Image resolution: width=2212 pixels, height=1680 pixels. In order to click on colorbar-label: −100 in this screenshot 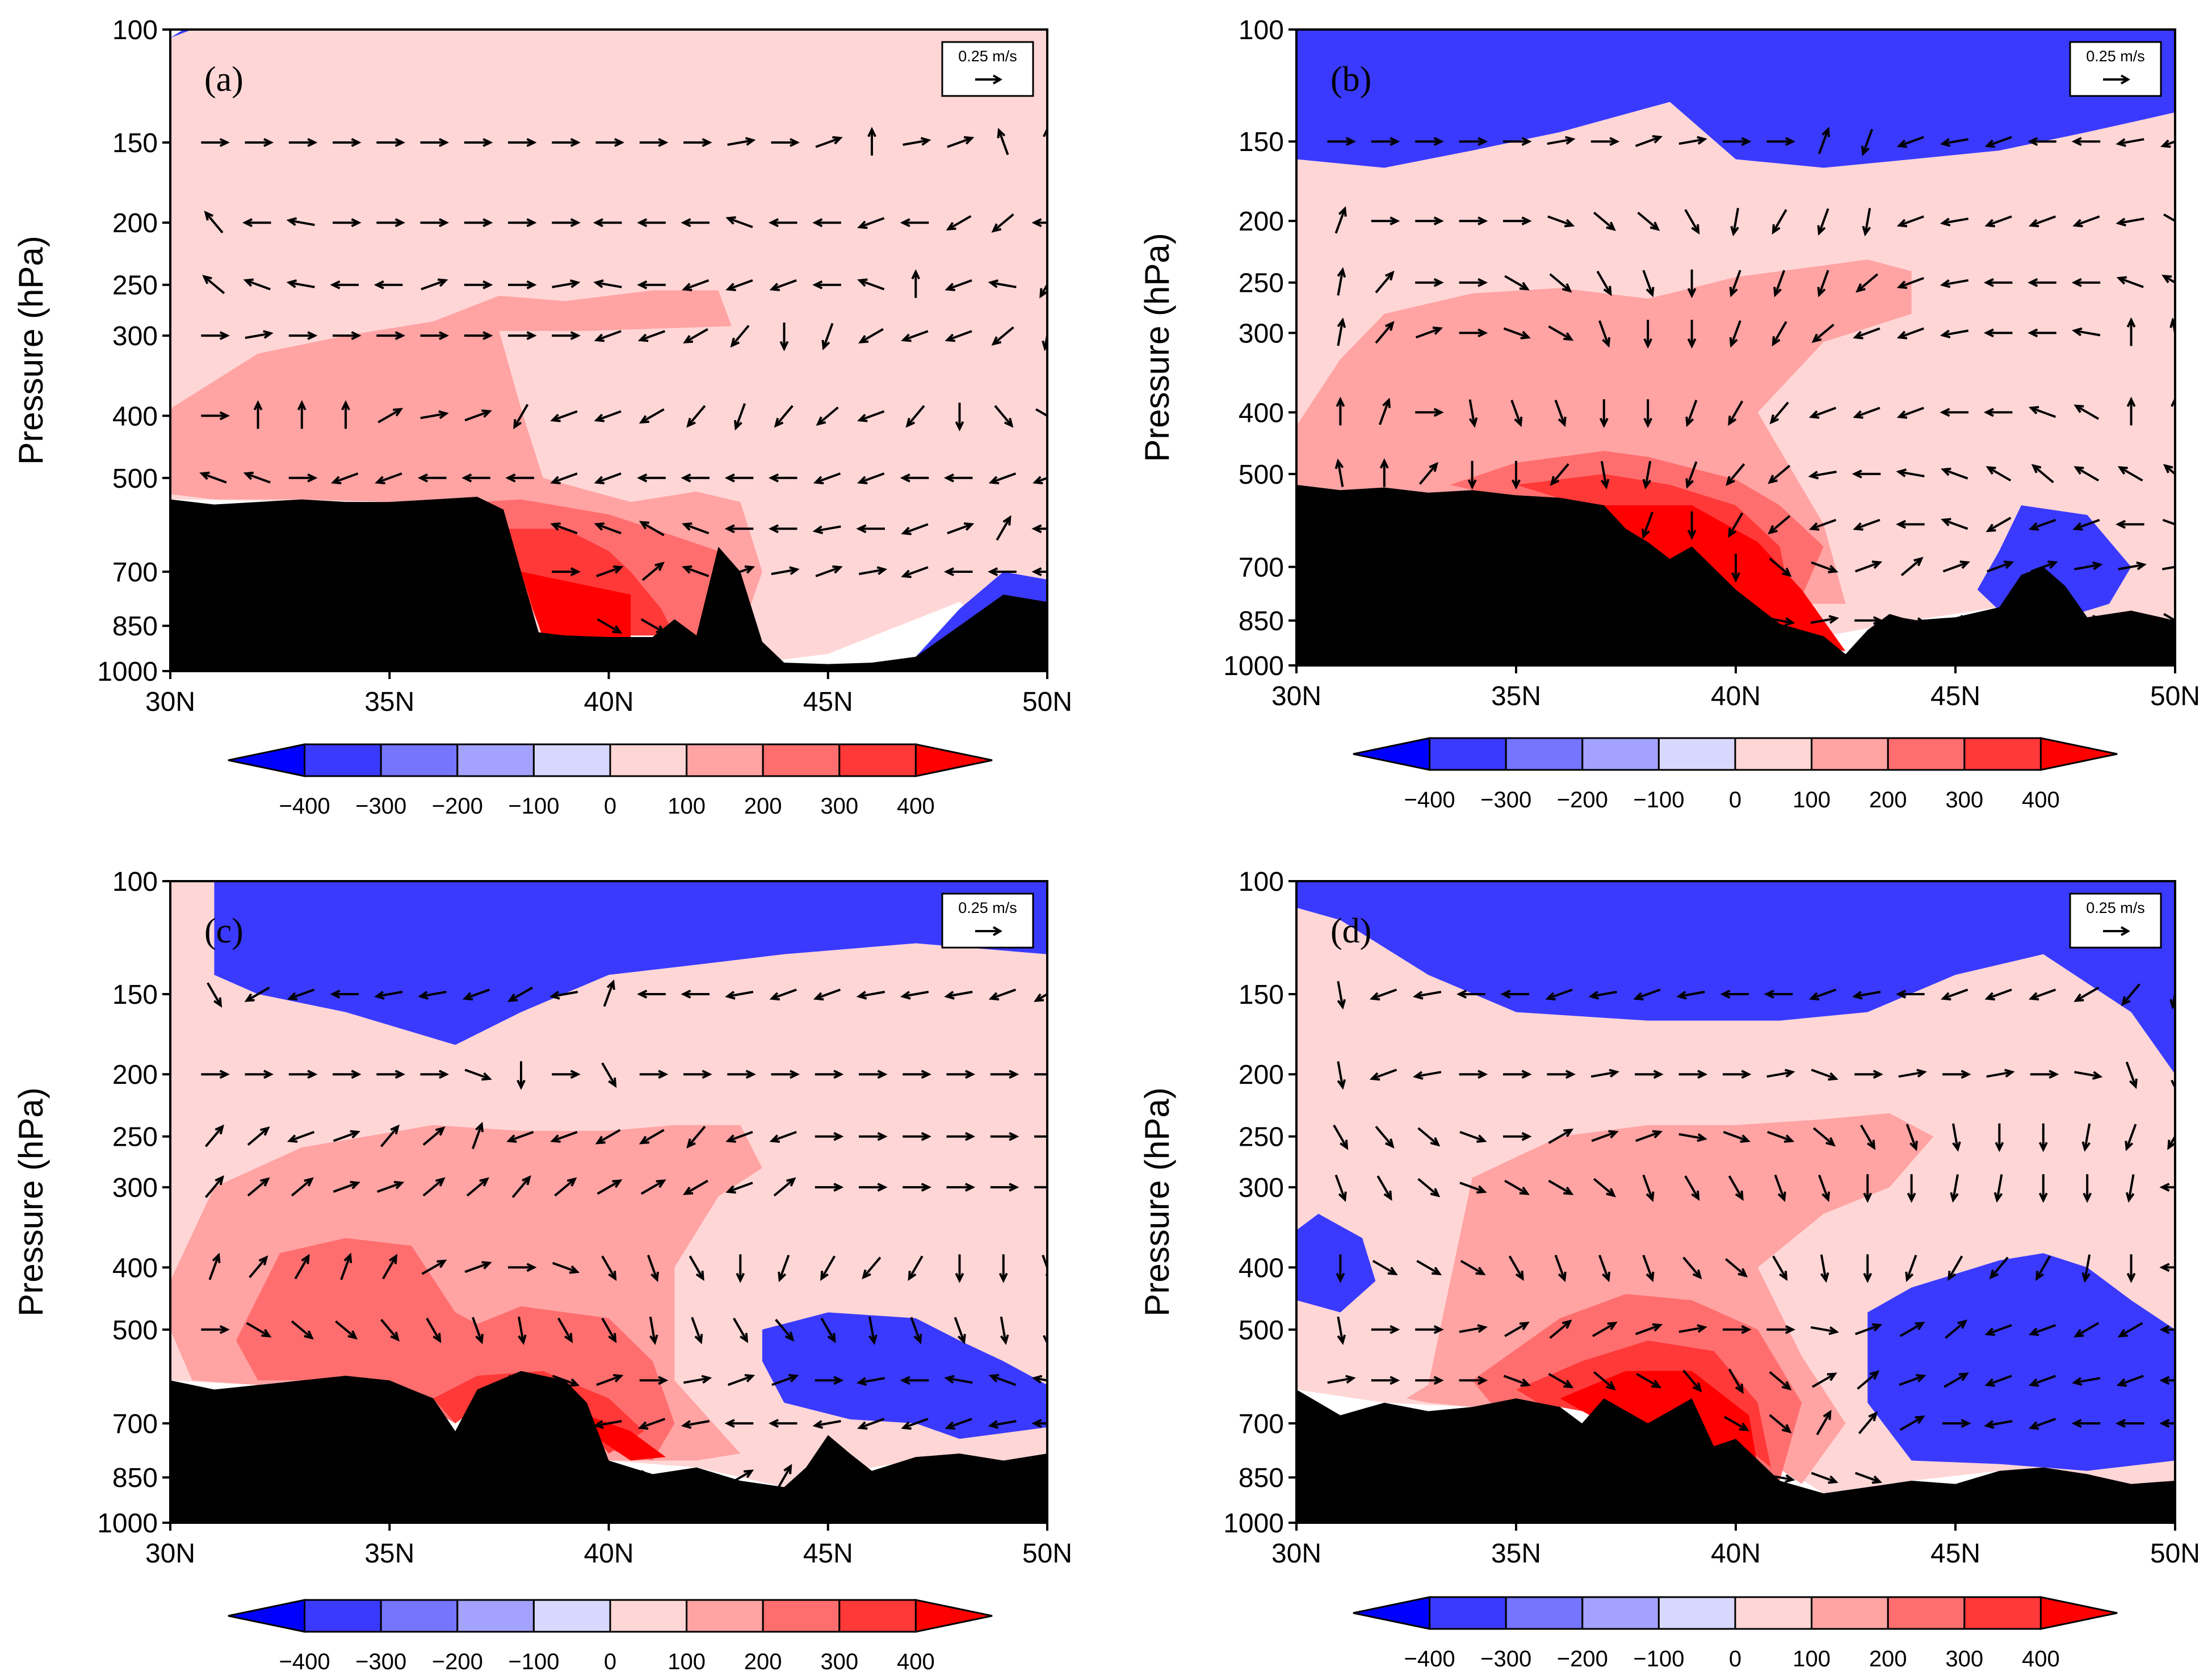, I will do `click(1658, 1659)`.